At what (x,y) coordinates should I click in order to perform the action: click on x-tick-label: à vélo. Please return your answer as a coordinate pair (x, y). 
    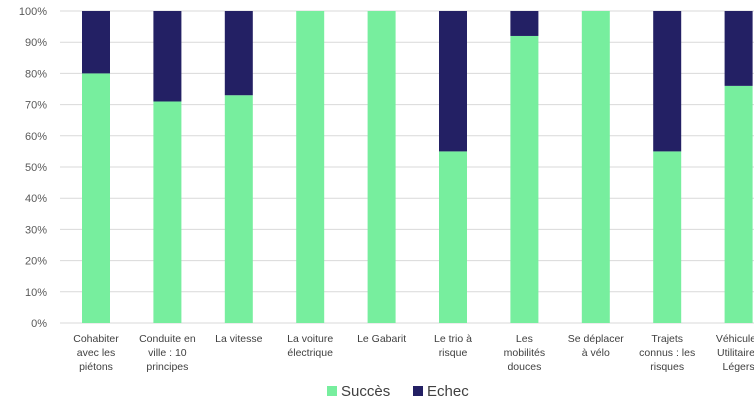
    Looking at the image, I should click on (596, 353).